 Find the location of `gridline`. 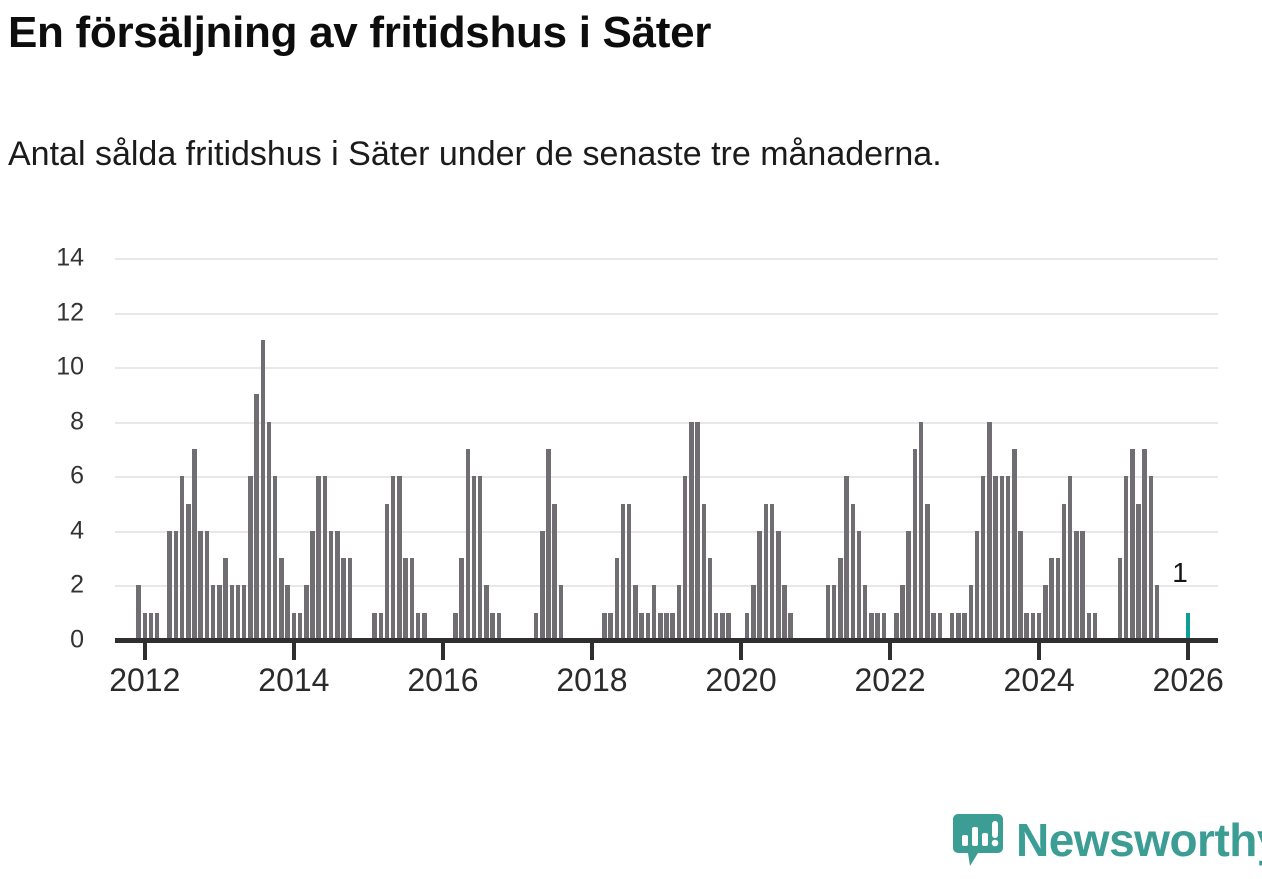

gridline is located at coordinates (666, 422).